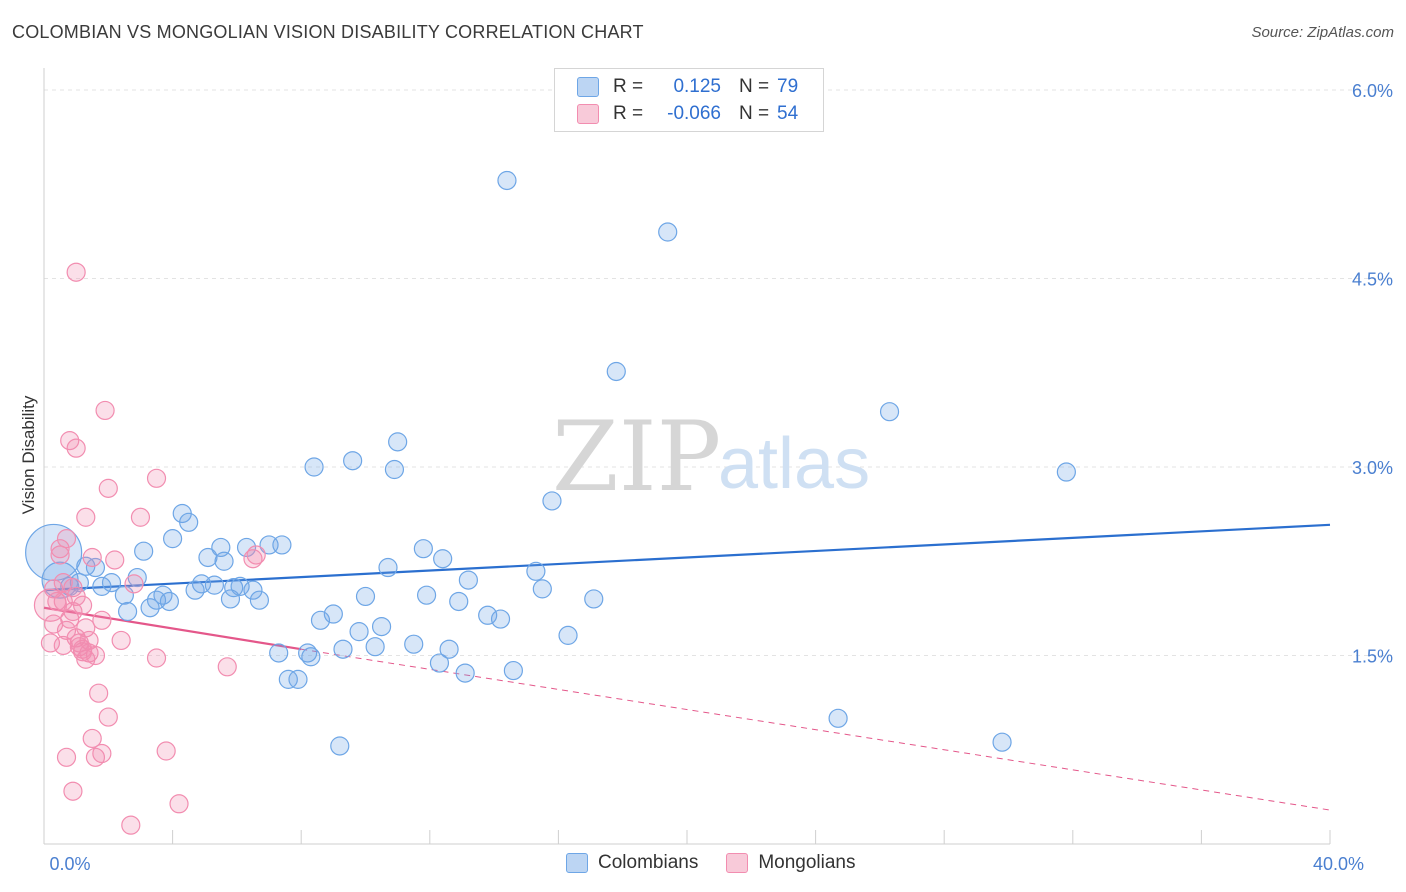 This screenshot has width=1406, height=892. I want to click on legend-item-mongolians: Mongolians, so click(791, 863).